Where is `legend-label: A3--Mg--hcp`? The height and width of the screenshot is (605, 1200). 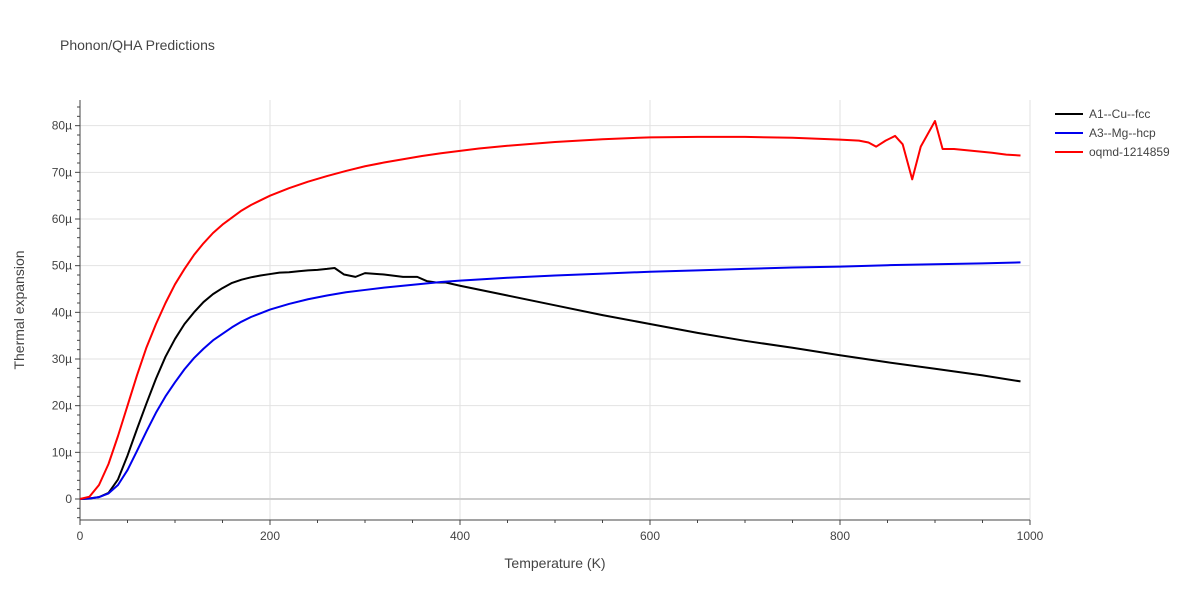 legend-label: A3--Mg--hcp is located at coordinates (1122, 133).